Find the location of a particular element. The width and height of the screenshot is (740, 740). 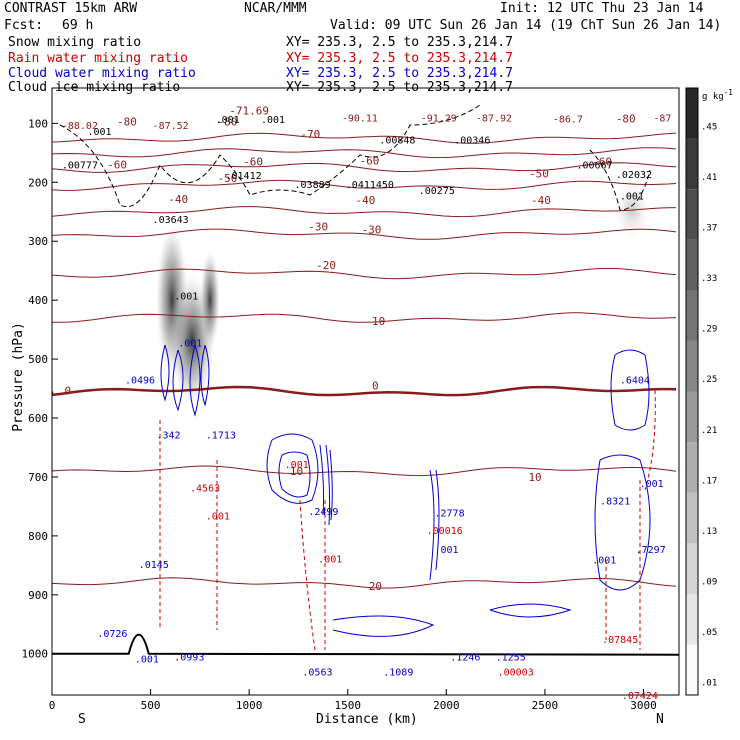

extremum-label: .01412 is located at coordinates (244, 176).